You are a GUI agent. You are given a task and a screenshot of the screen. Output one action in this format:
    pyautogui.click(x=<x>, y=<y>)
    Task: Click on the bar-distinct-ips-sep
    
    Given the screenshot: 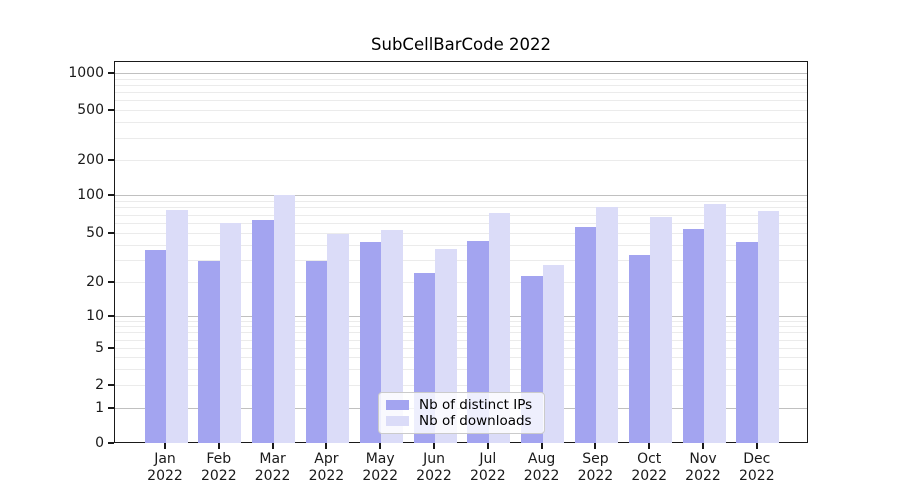 What is the action you would take?
    pyautogui.click(x=585, y=334)
    